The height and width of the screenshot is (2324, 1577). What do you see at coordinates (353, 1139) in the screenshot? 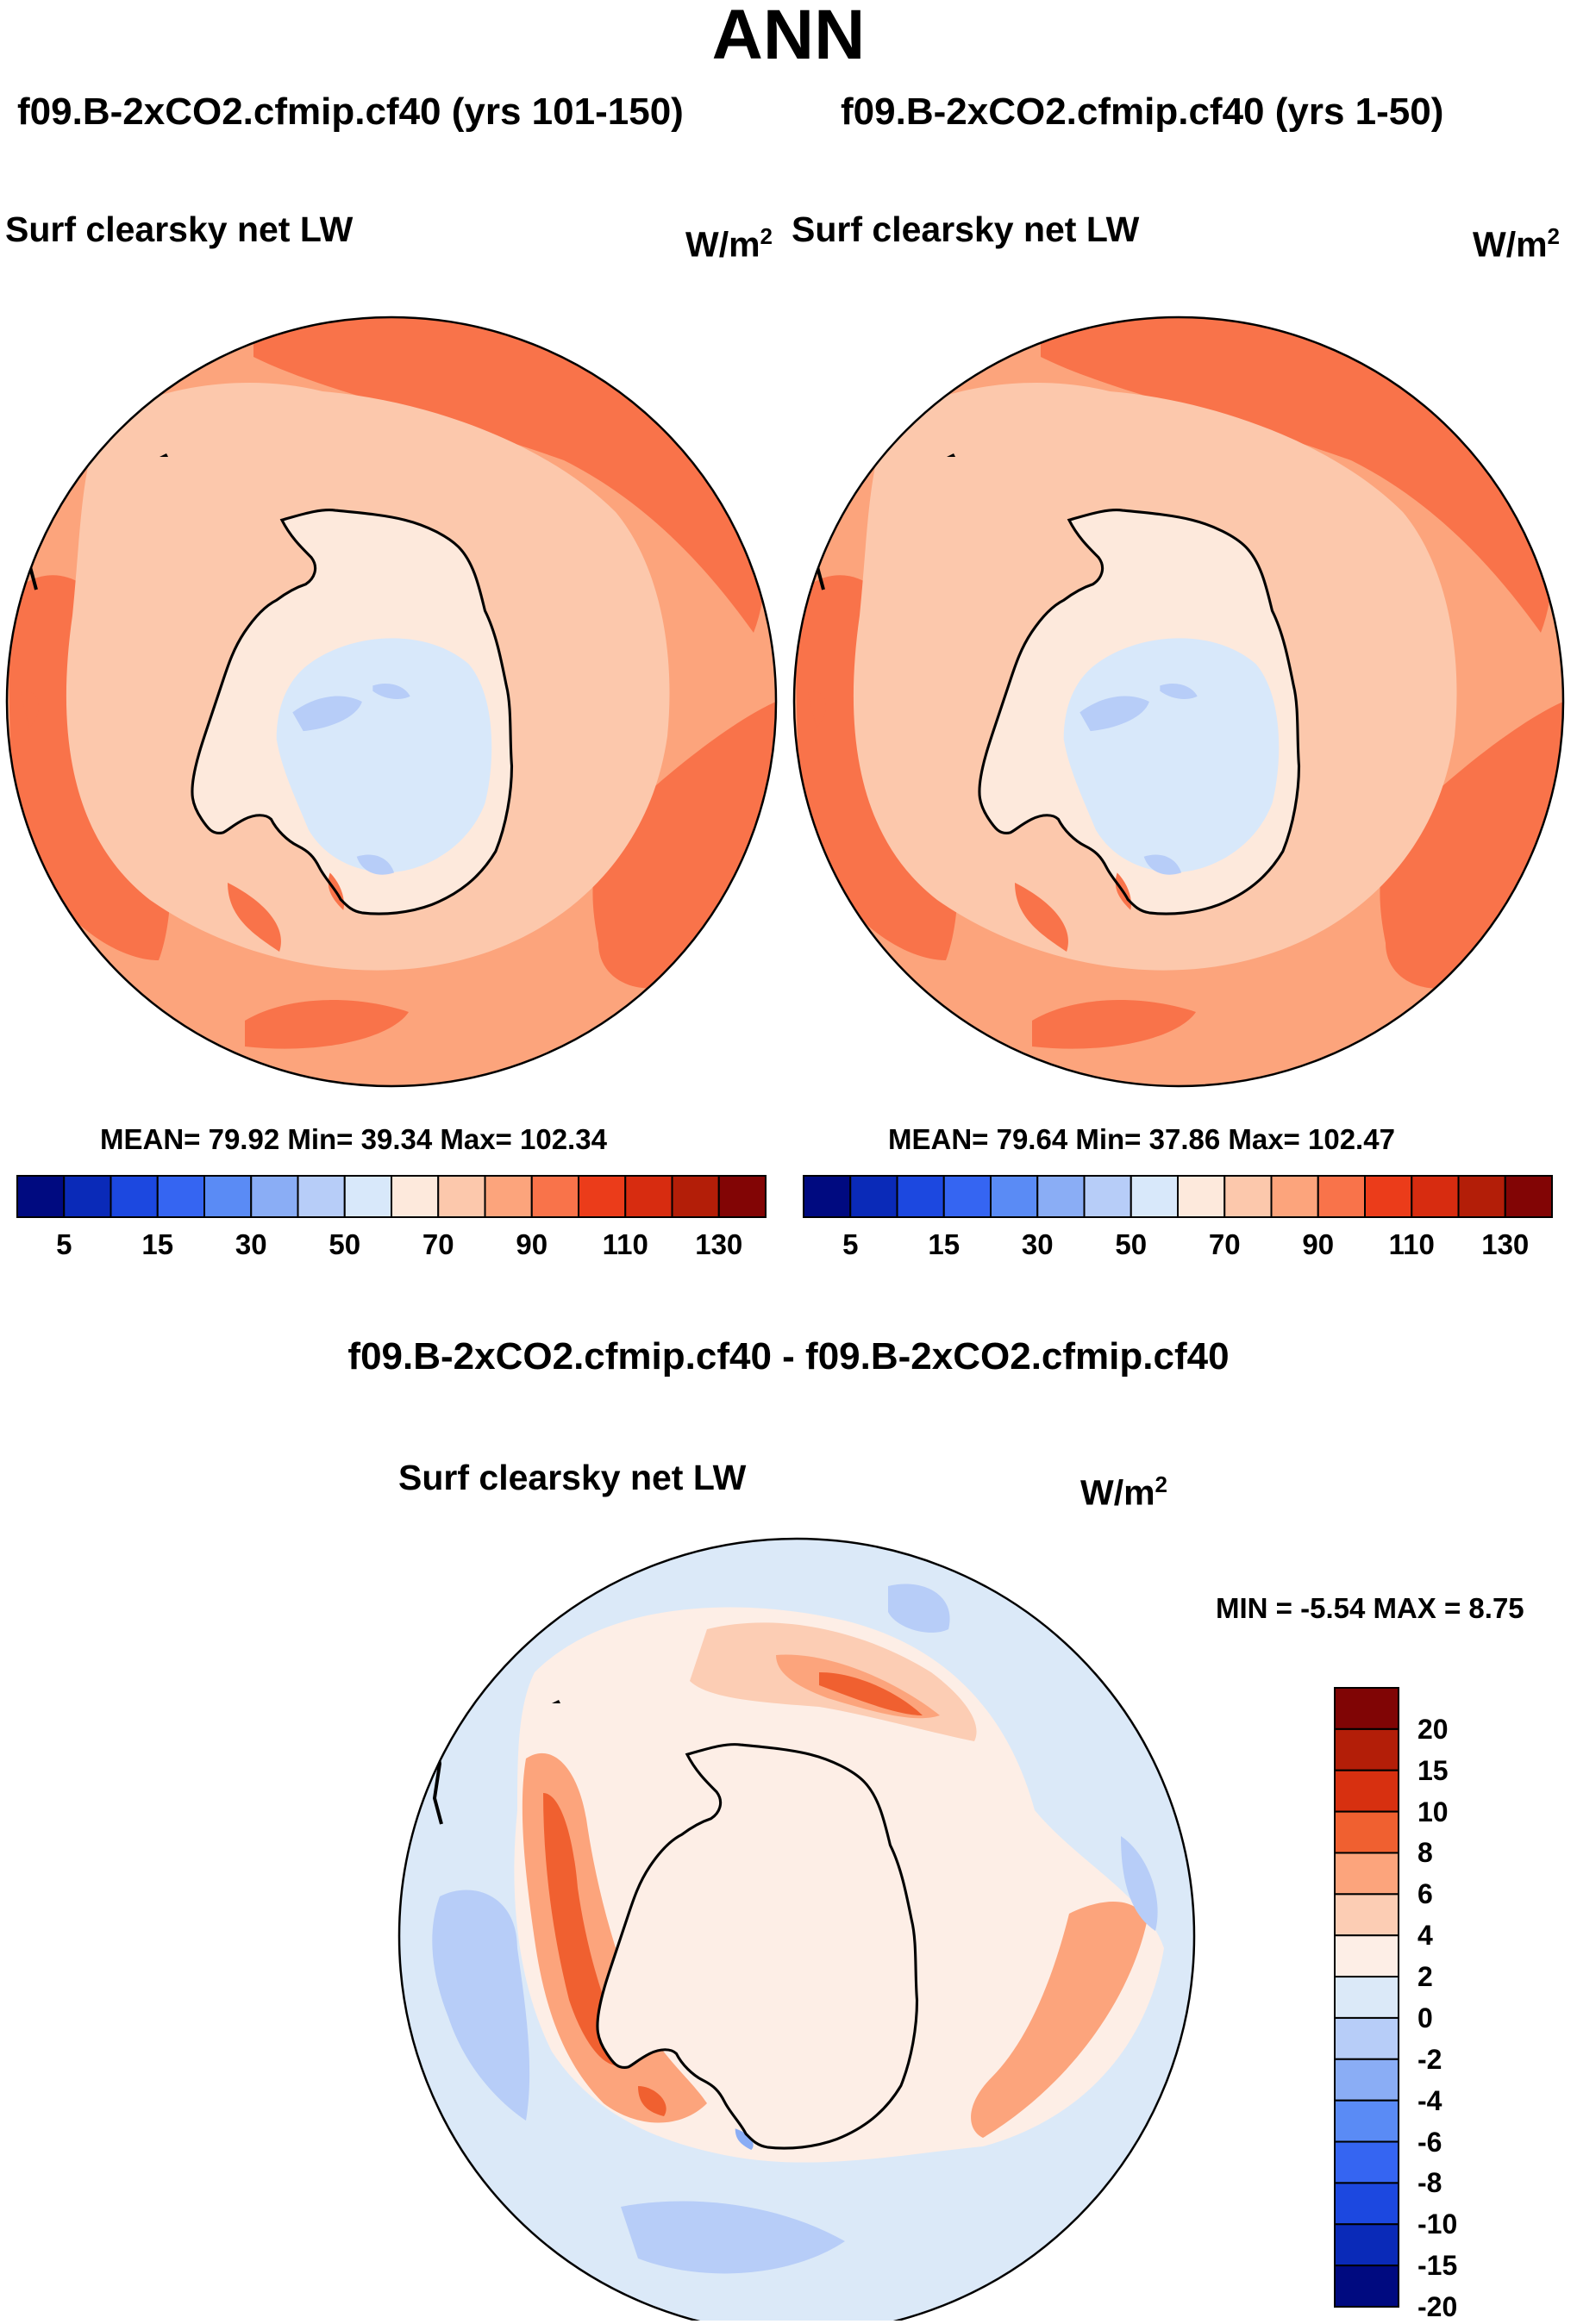
I see `panel-1-stats: MEAN= 79.92 Min= 39.34 Max= 102.34` at bounding box center [353, 1139].